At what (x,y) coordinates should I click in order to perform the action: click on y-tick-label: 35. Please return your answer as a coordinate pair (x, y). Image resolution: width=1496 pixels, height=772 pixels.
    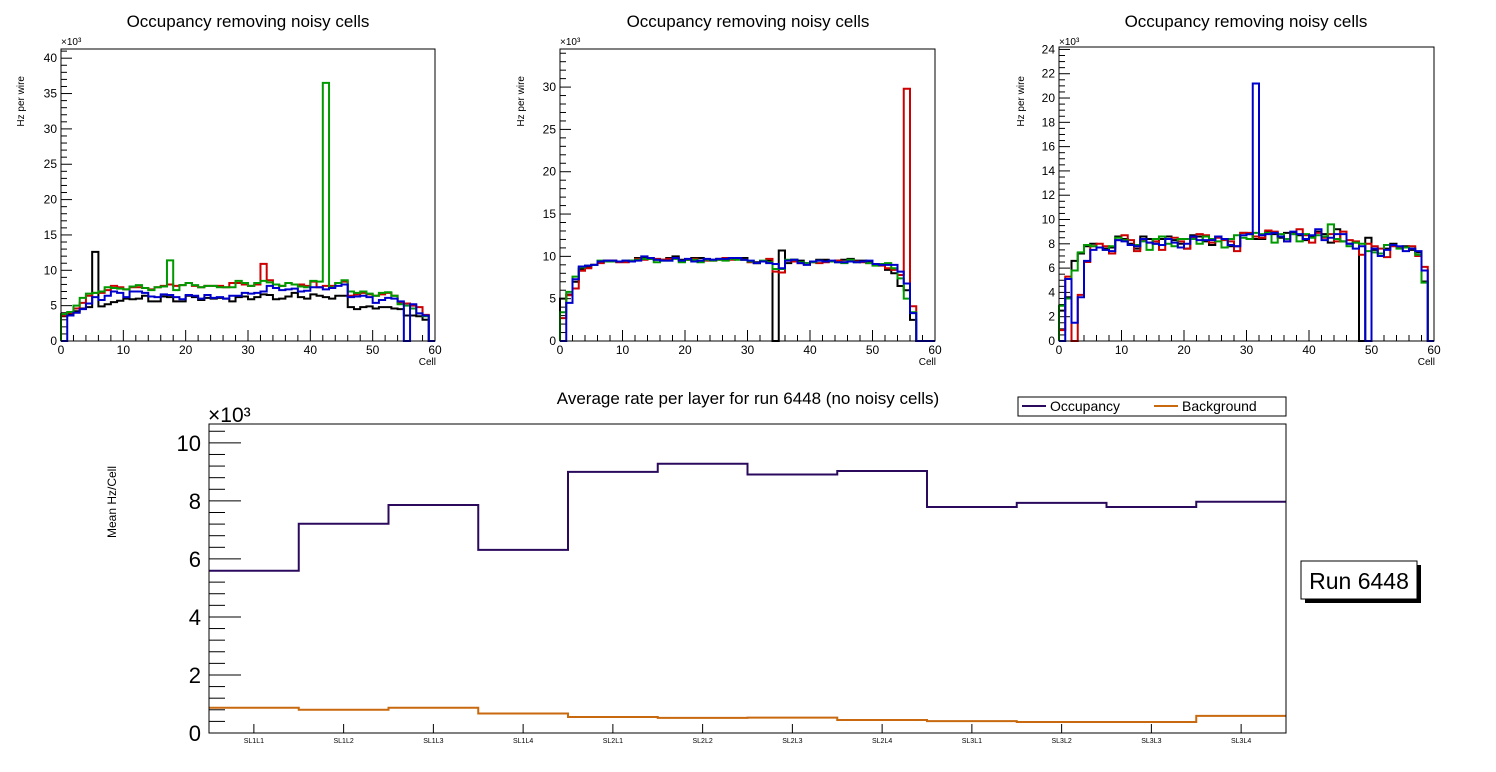
    Looking at the image, I should click on (51, 94).